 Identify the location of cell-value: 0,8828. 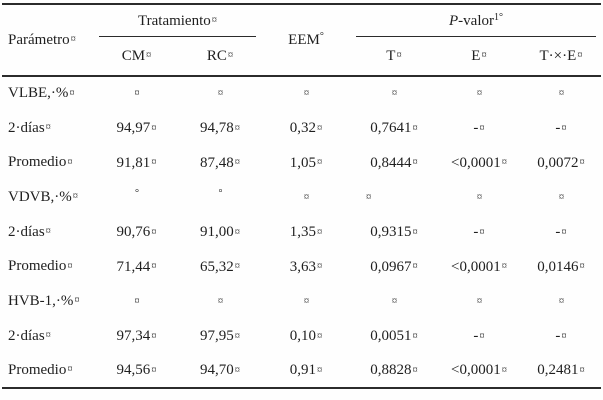
(391, 370).